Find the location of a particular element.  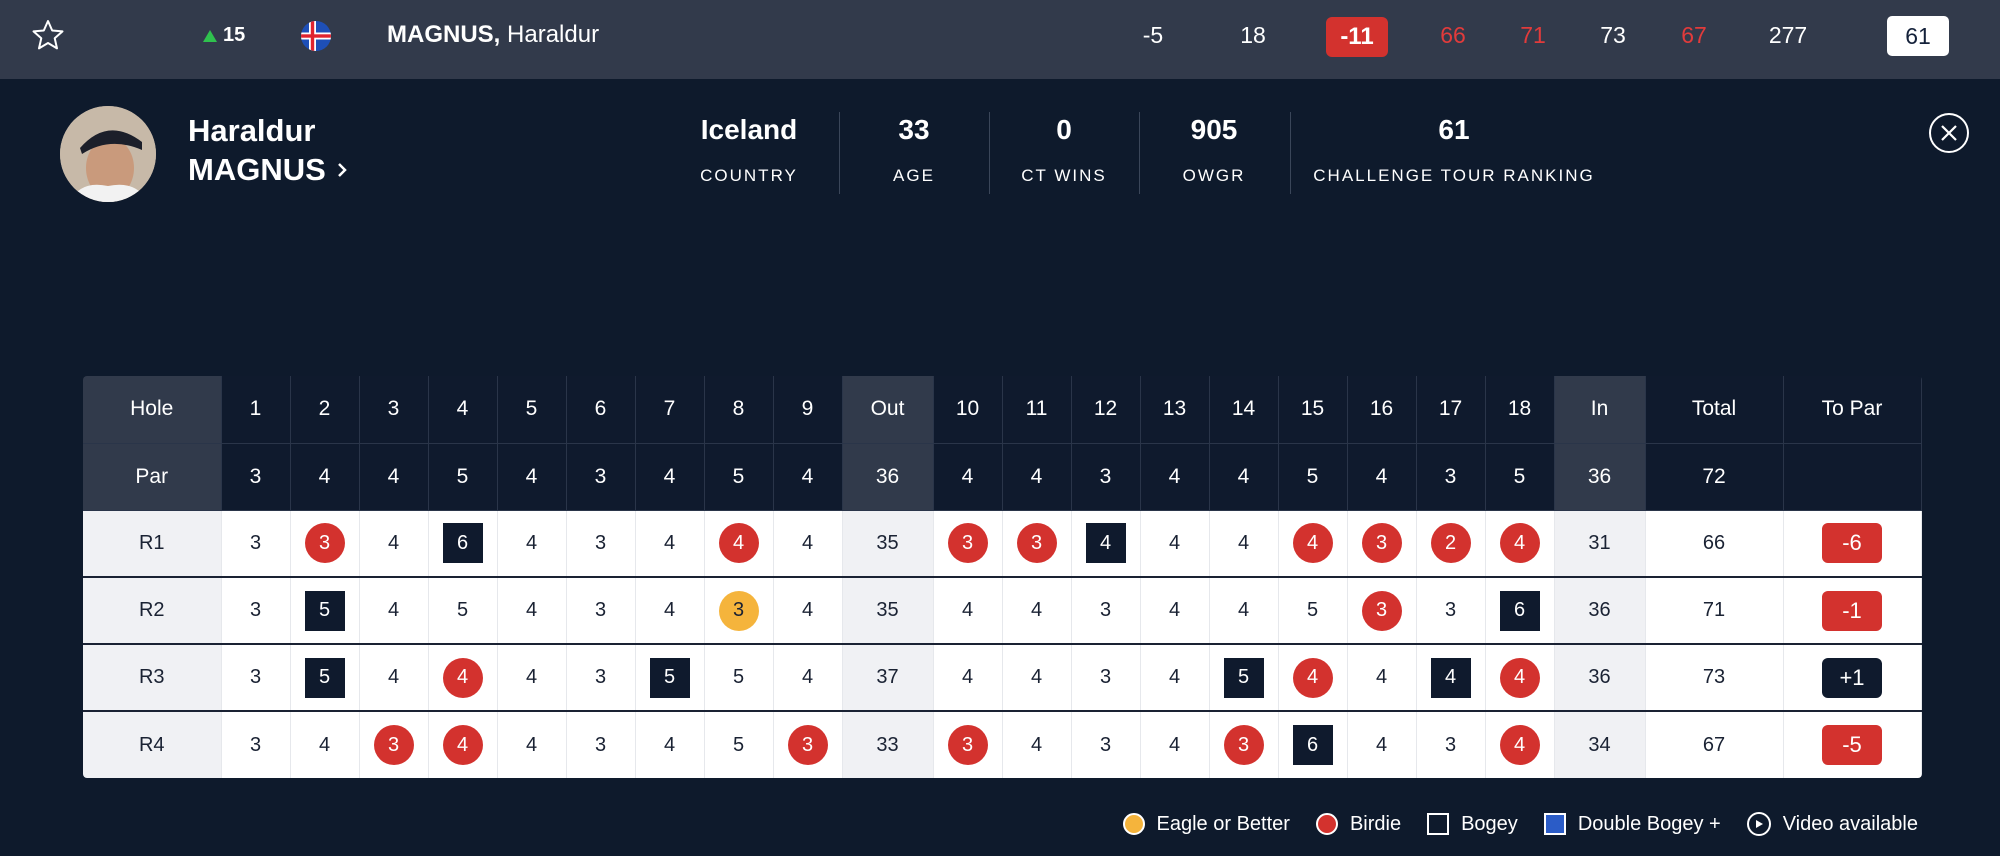

birdie-score: 2 is located at coordinates (1450, 543).